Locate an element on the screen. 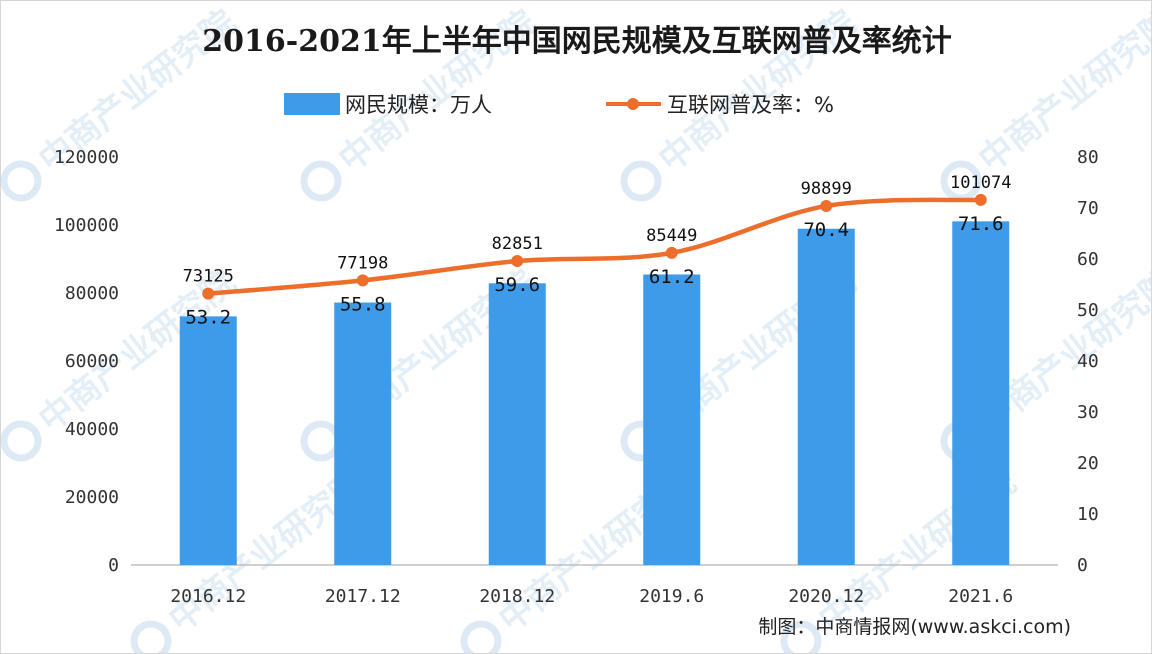  y-left-tick-label: 100000 is located at coordinates (86, 225).